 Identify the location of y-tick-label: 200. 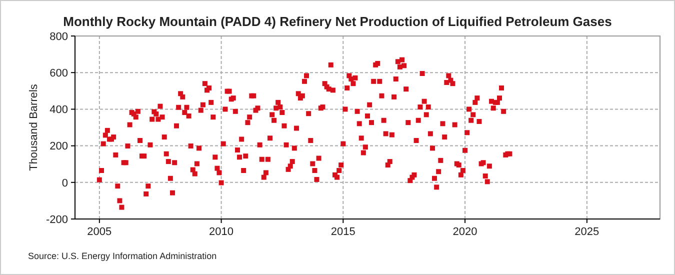
(59, 146).